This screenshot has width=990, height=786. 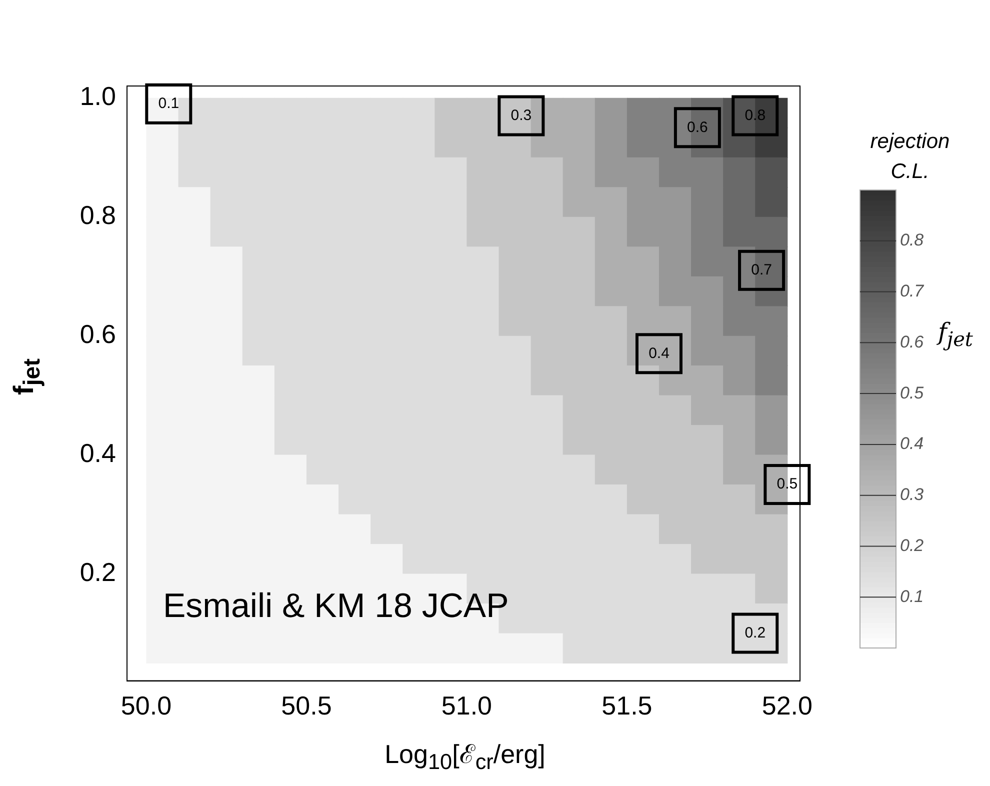 What do you see at coordinates (169, 103) in the screenshot?
I see `annotation: 0.1` at bounding box center [169, 103].